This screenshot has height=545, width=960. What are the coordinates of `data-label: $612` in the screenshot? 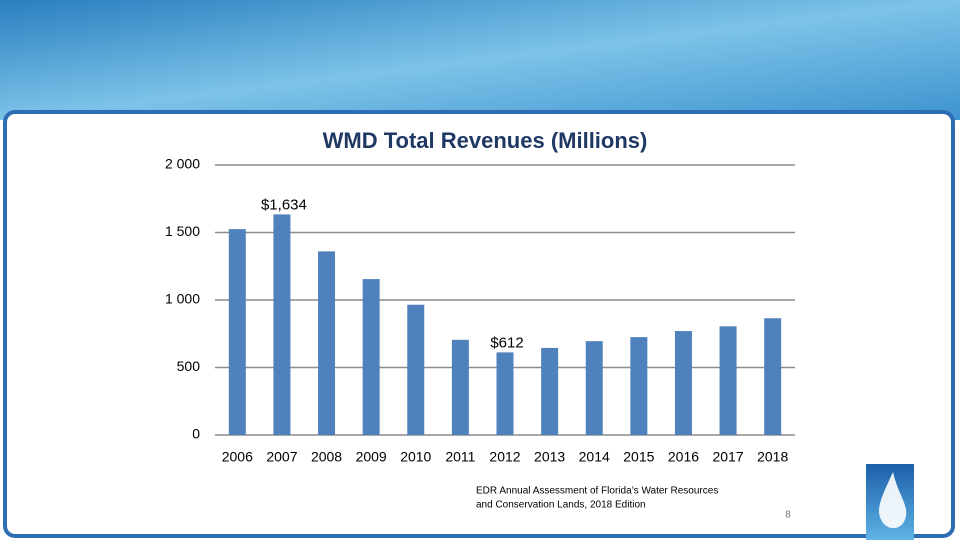 It's located at (506, 342).